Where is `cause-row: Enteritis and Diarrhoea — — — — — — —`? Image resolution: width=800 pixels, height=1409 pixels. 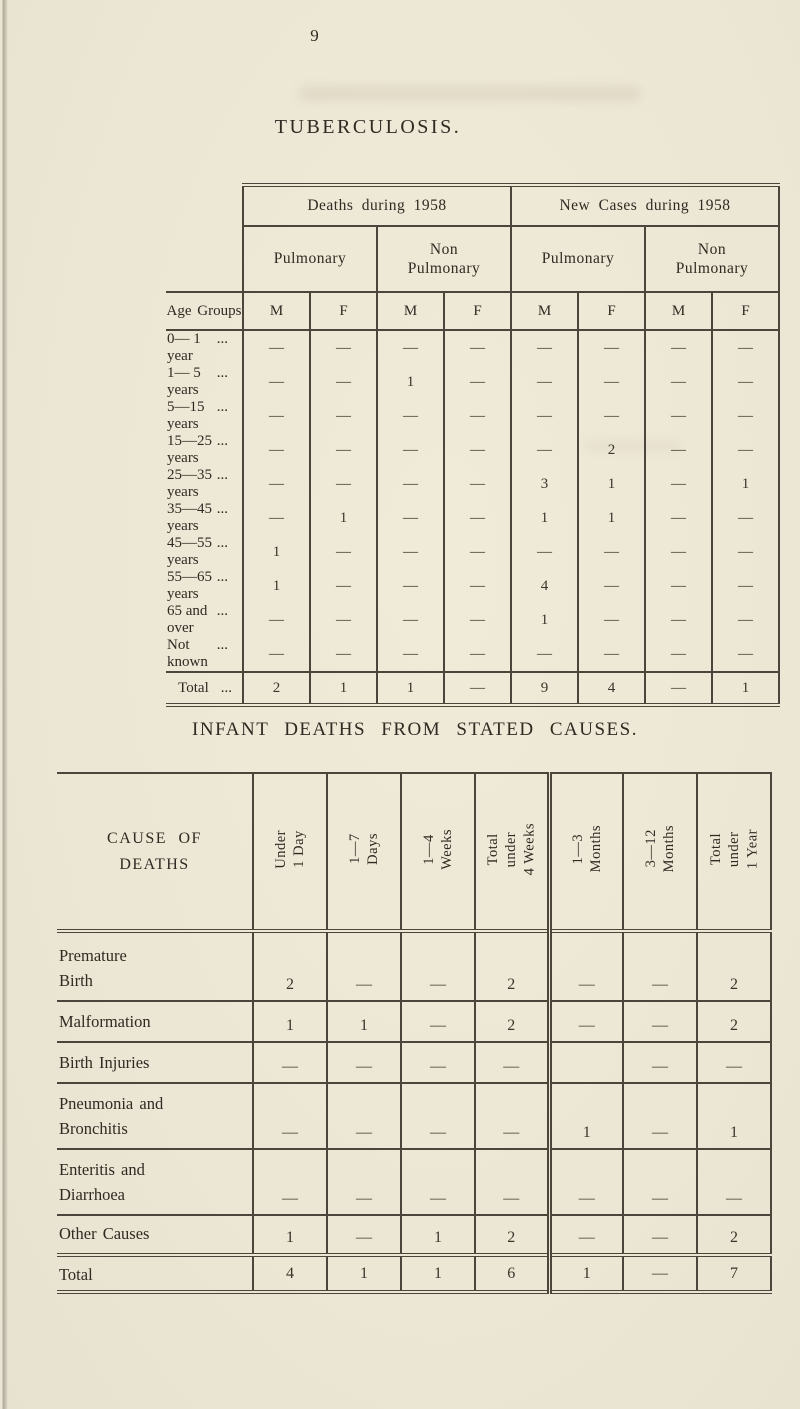 cause-row: Enteritis and Diarrhoea — — — — — — — is located at coordinates (414, 1182).